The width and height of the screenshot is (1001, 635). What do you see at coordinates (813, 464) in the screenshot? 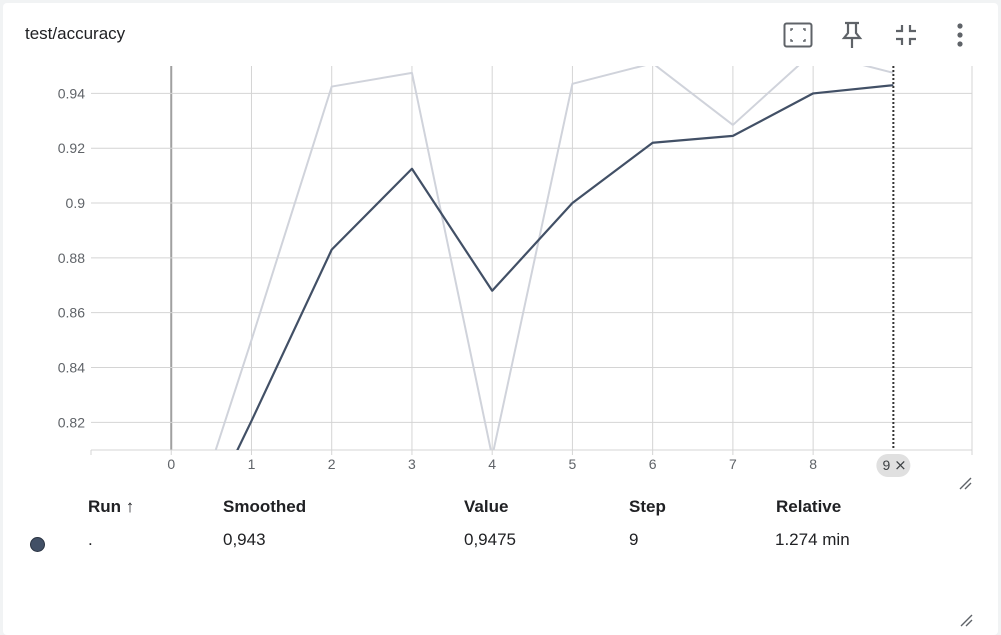
I see `x-tick-label: 8` at bounding box center [813, 464].